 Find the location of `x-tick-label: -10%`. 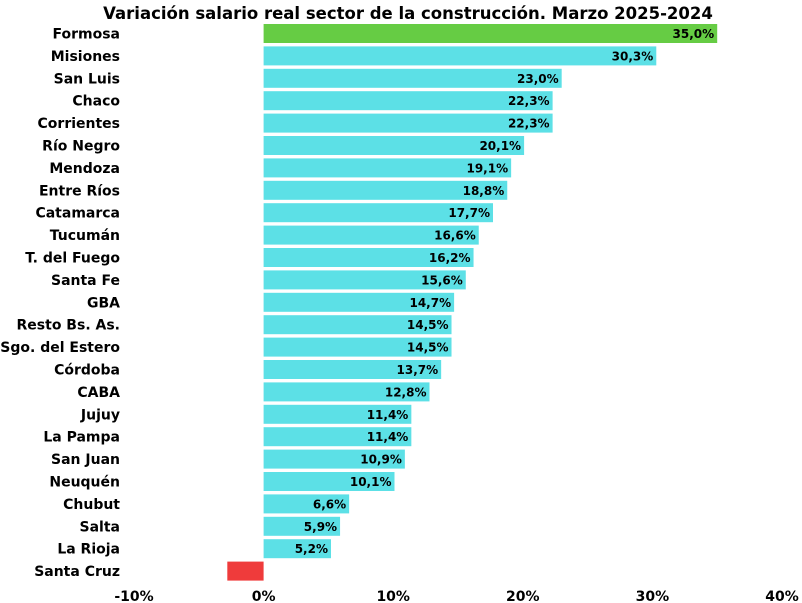

x-tick-label: -10% is located at coordinates (133, 596).